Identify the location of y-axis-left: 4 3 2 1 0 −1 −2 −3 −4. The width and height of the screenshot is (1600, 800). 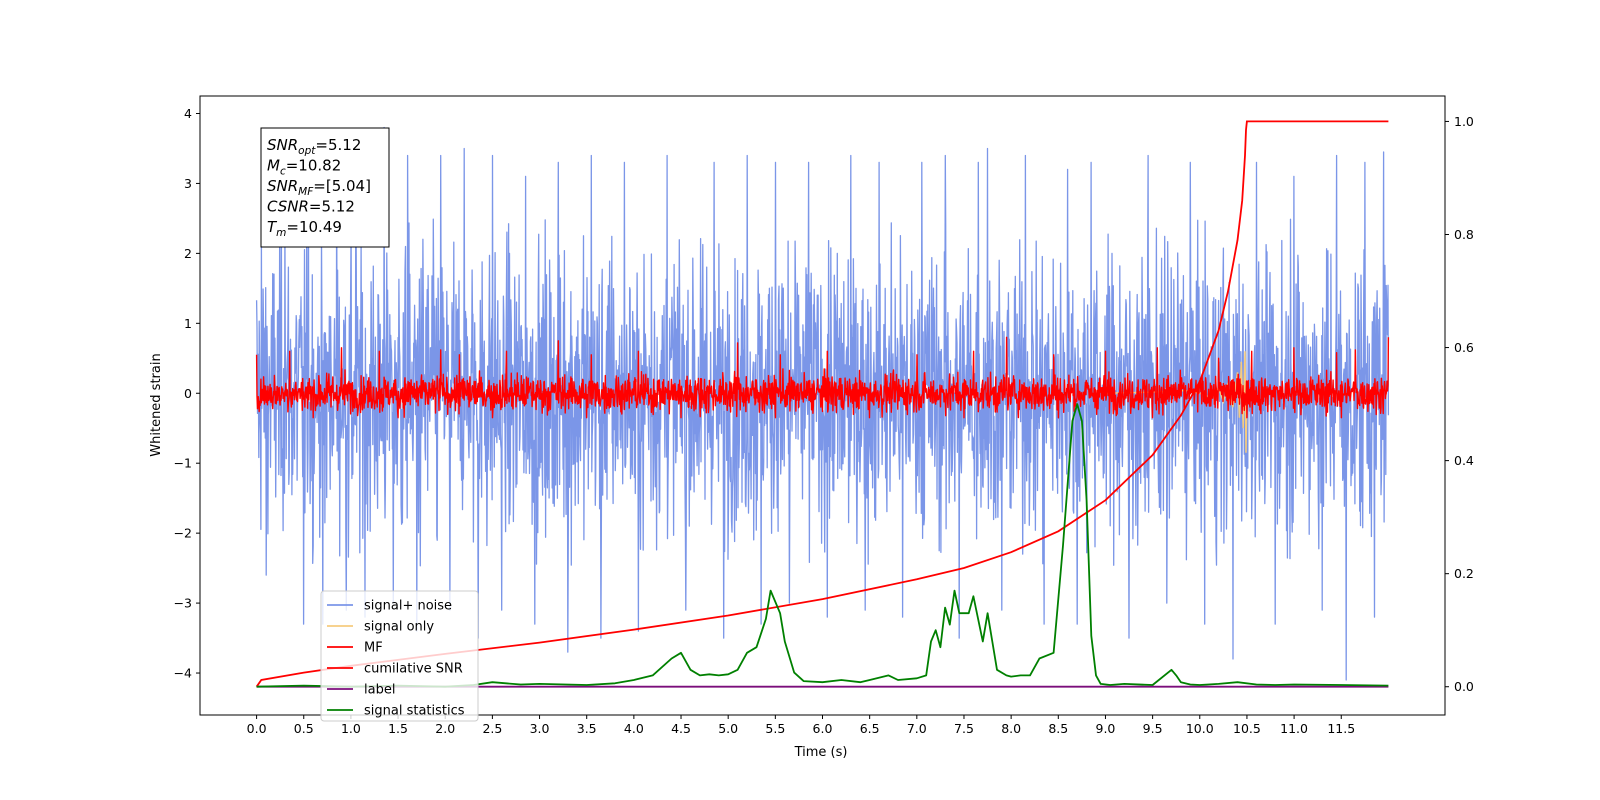
(187, 393).